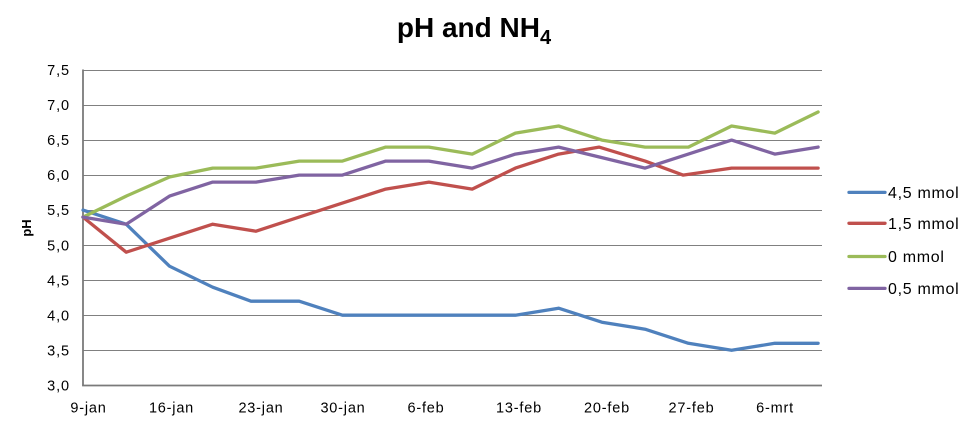 The height and width of the screenshot is (431, 972). Describe the element at coordinates (58, 316) in the screenshot. I see `svg-text: 4,0` at that location.